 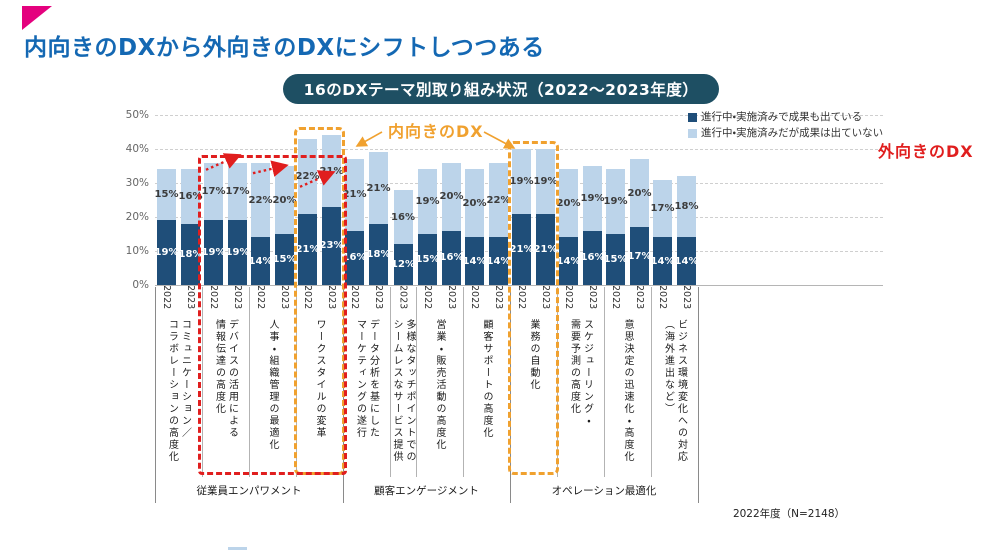 I want to click on theme-label-area: 2022 2023 営業・販売活動の高度化, so click(x=439, y=381).